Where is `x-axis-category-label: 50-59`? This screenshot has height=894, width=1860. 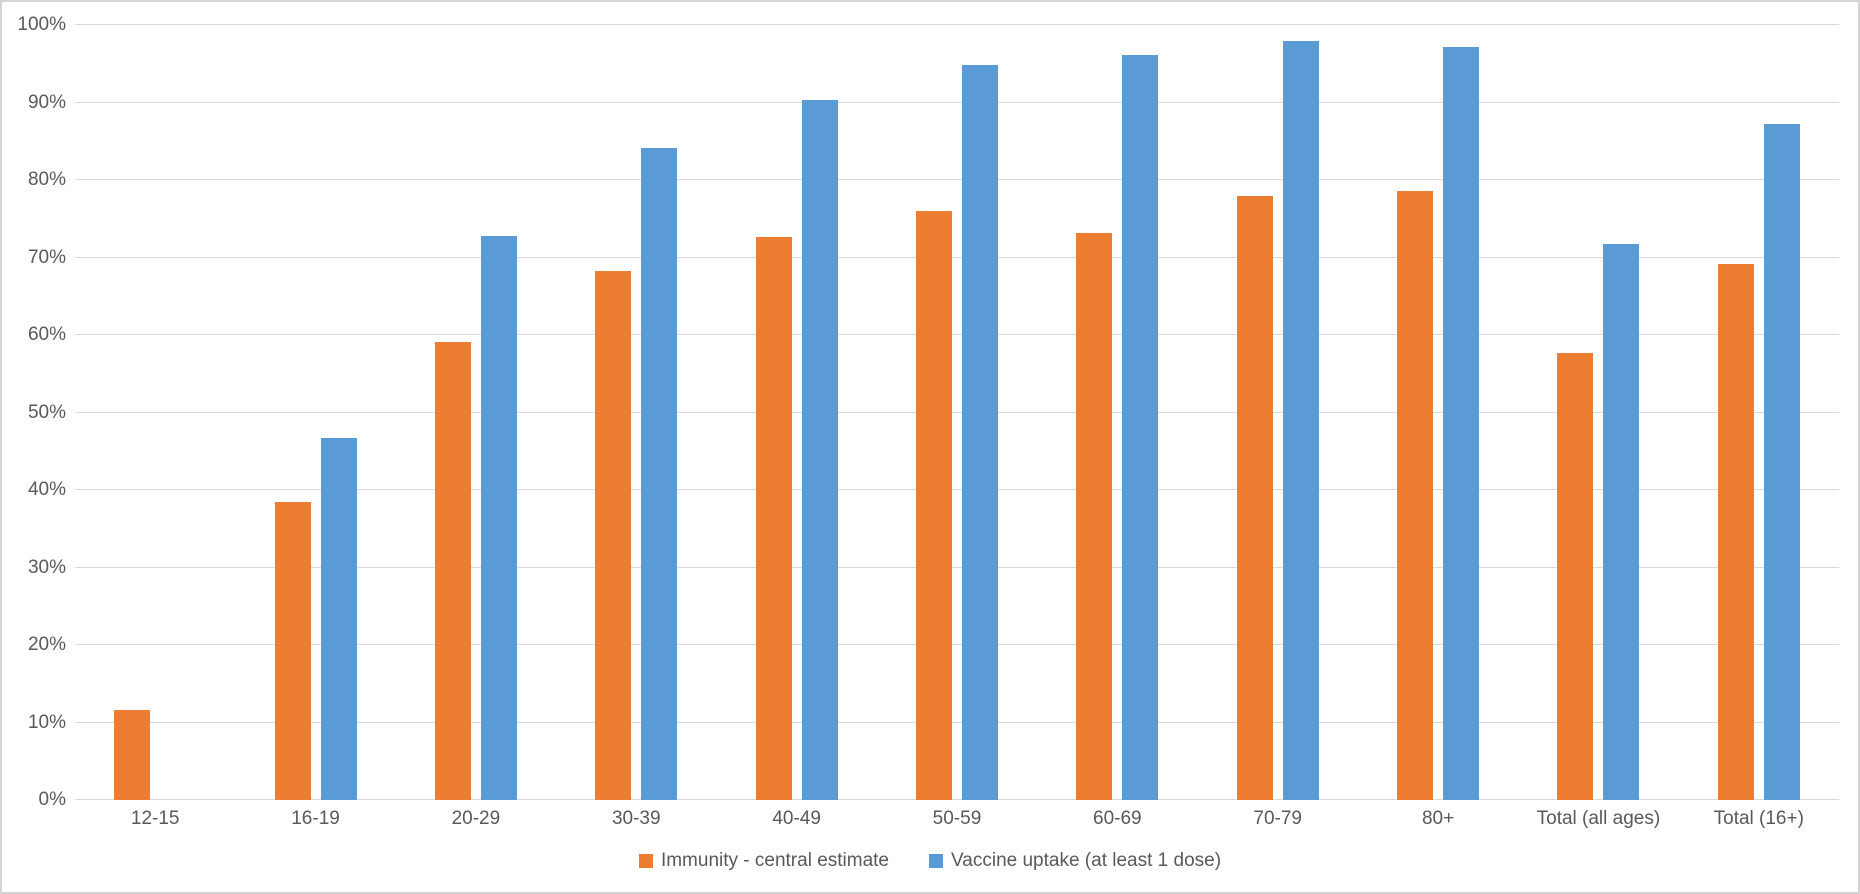 x-axis-category-label: 50-59 is located at coordinates (957, 818).